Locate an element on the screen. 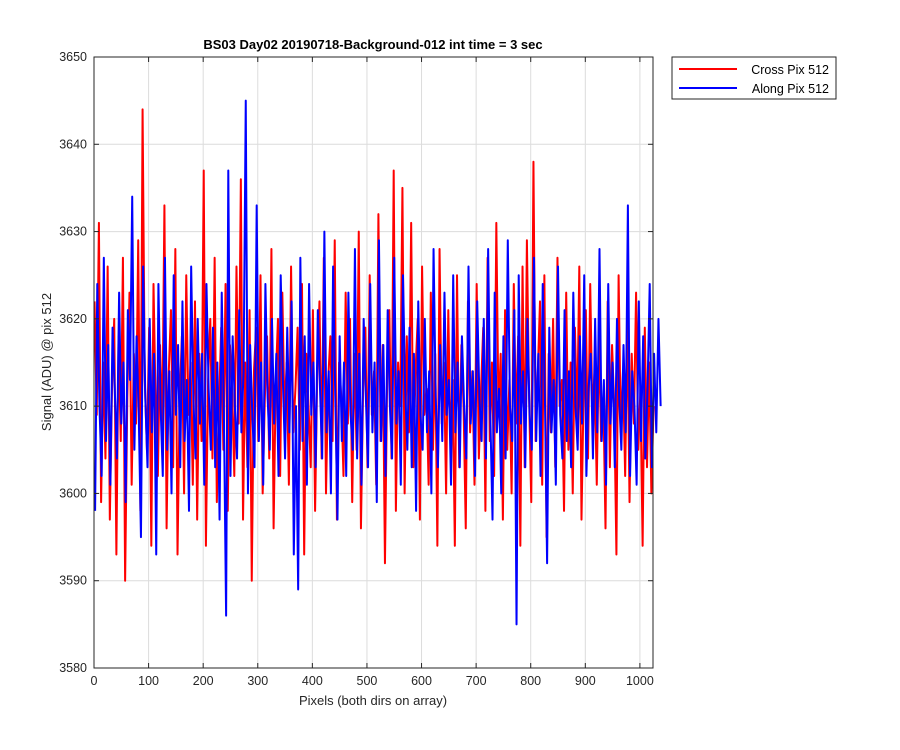  legend-box is located at coordinates (754, 78).